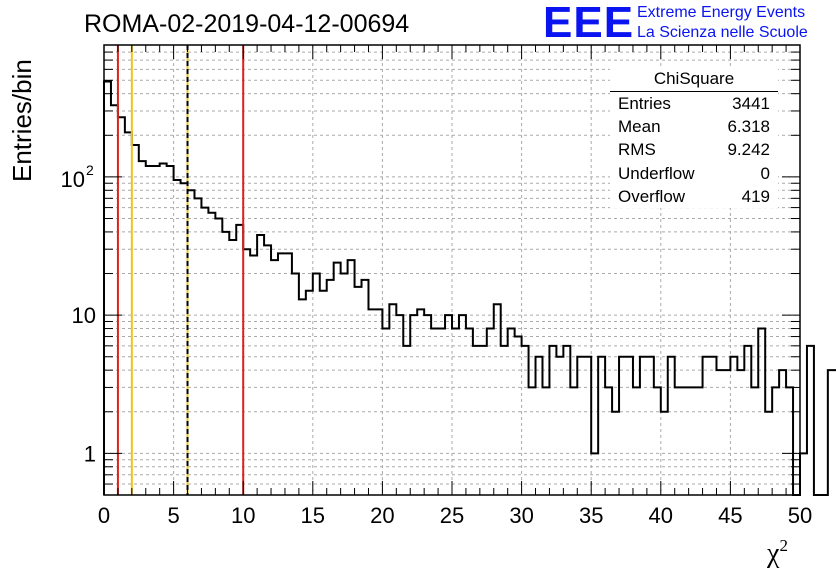  What do you see at coordinates (591, 515) in the screenshot?
I see `x-tick-label: 35` at bounding box center [591, 515].